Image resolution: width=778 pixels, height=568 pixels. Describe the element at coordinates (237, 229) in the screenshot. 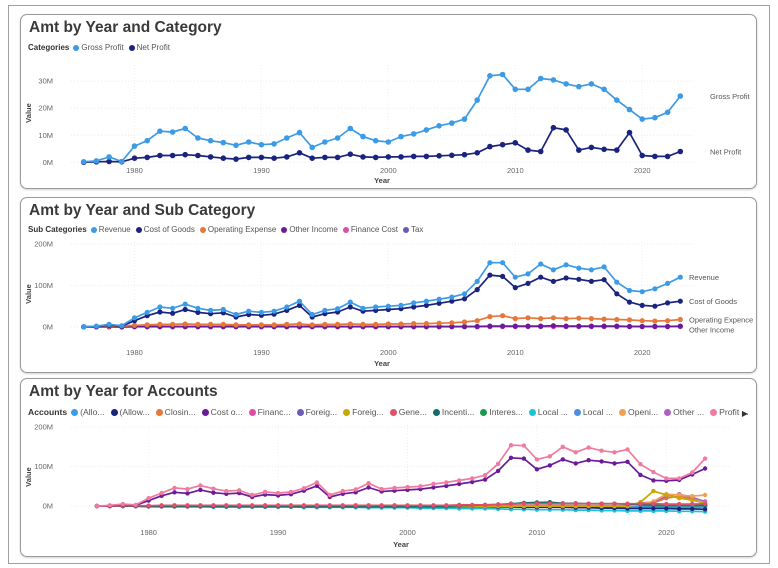

I see `legend-item-operating-expense: Operating Expense` at that location.